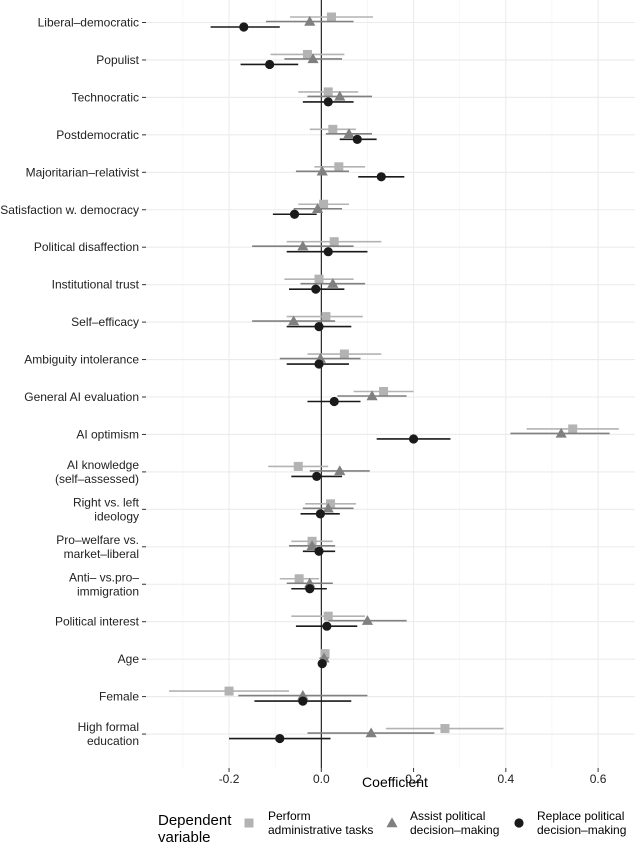 The height and width of the screenshot is (849, 640). I want to click on y-tick-label-line: Satisfaction w. democracy, so click(69, 210).